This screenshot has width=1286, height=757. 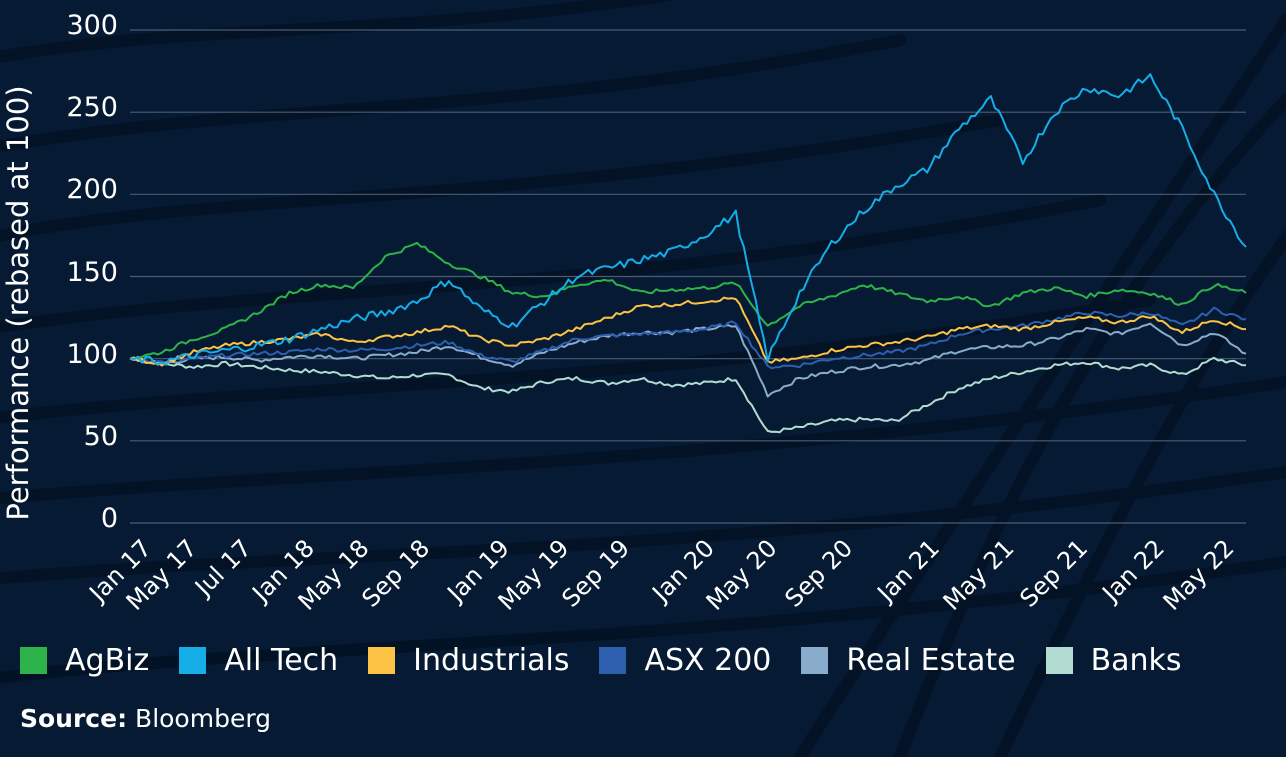 I want to click on legend-item-all-tech: All Tech, so click(x=258, y=660).